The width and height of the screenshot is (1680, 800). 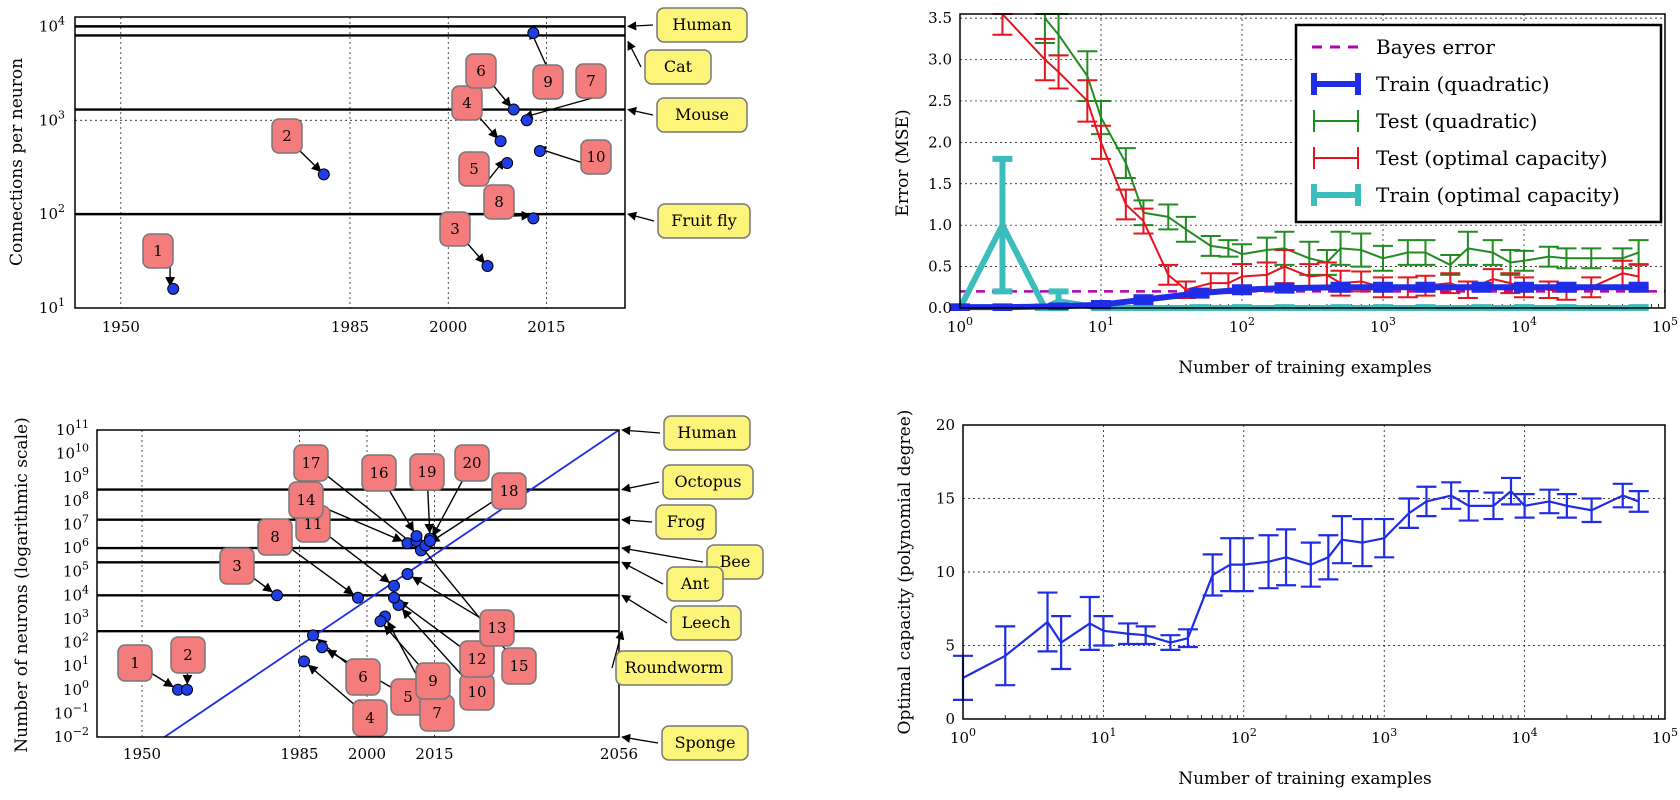 I want to click on point-label-4-box, so click(x=370, y=718).